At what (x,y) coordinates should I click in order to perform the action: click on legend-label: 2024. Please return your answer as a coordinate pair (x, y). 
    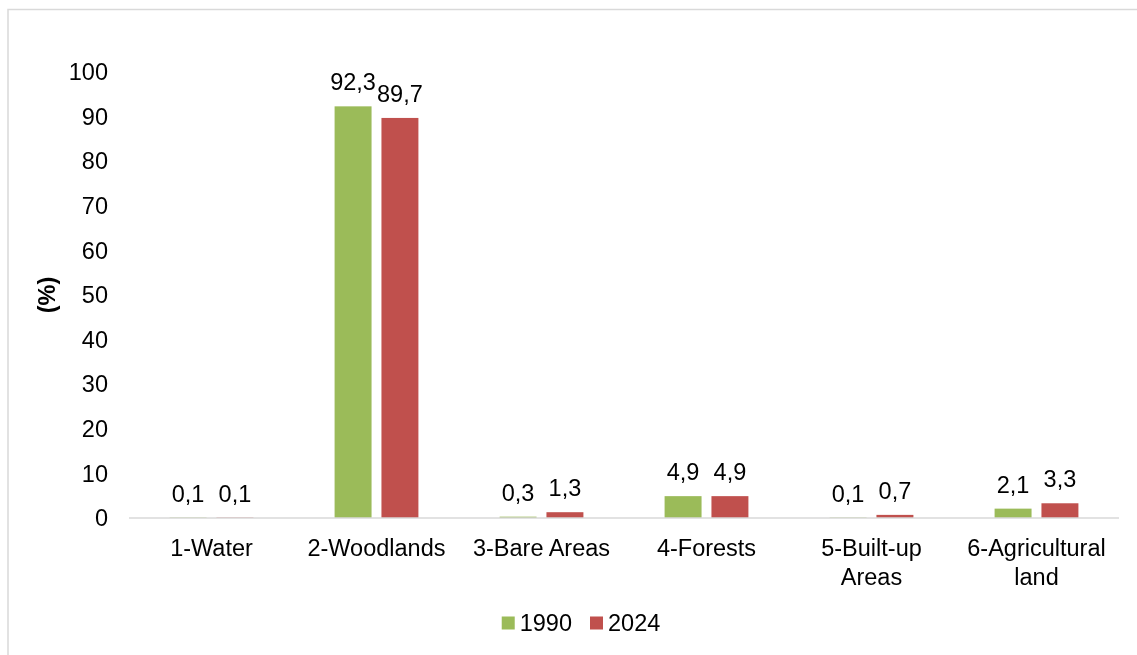
    Looking at the image, I should click on (634, 623).